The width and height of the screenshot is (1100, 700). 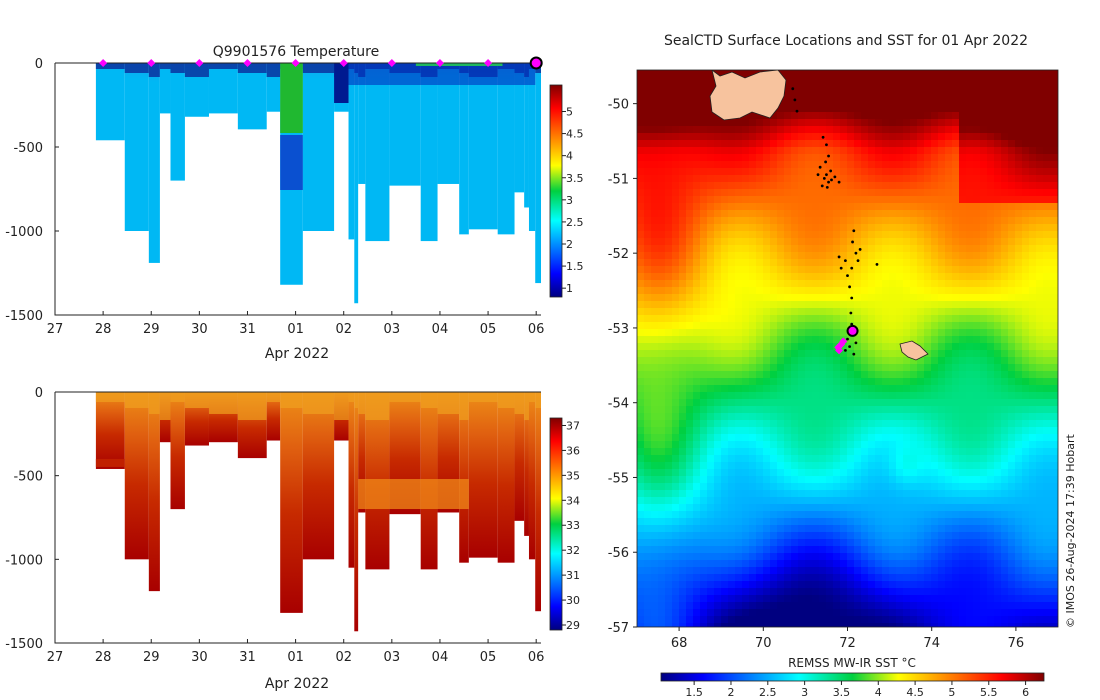 I want to click on salinity-x-tick-label: 04, so click(x=440, y=657).